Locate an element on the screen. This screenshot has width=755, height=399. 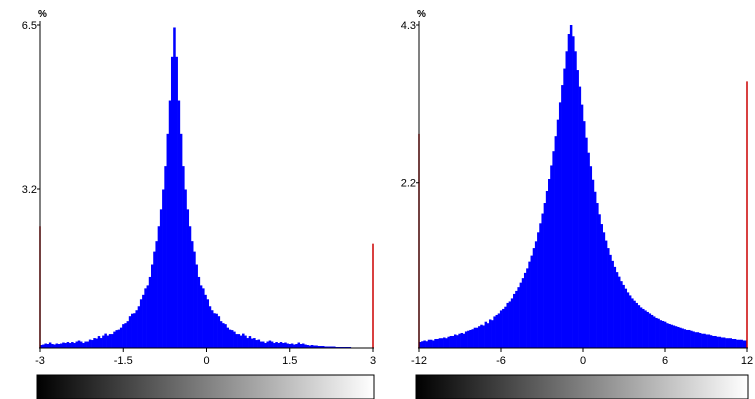
x-tick-label: -6 is located at coordinates (501, 361).